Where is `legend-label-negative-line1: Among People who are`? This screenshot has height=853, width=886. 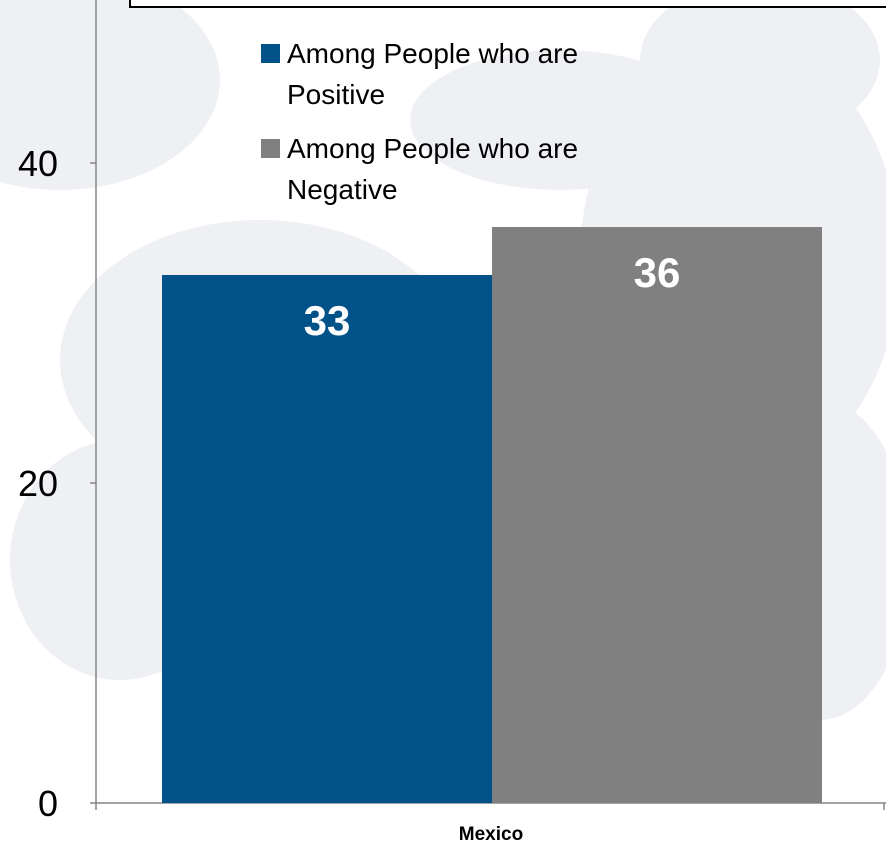
legend-label-negative-line1: Among People who are is located at coordinates (432, 148).